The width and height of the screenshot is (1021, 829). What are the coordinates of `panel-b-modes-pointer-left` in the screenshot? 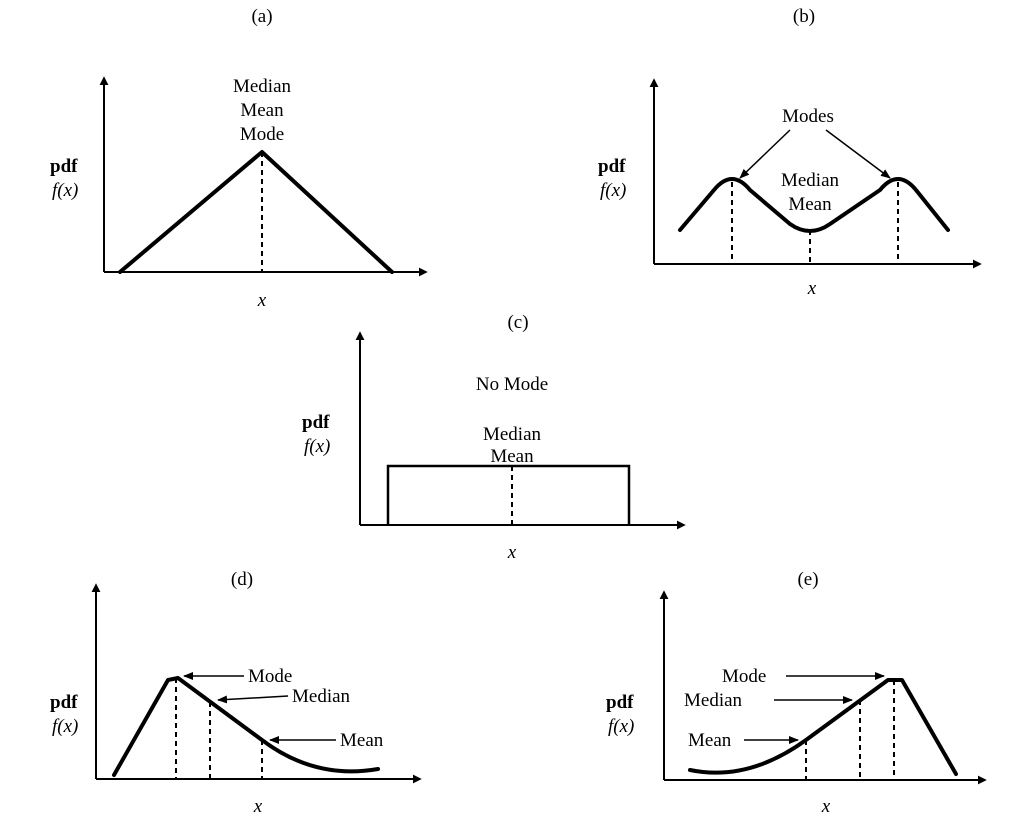 It's located at (765, 154).